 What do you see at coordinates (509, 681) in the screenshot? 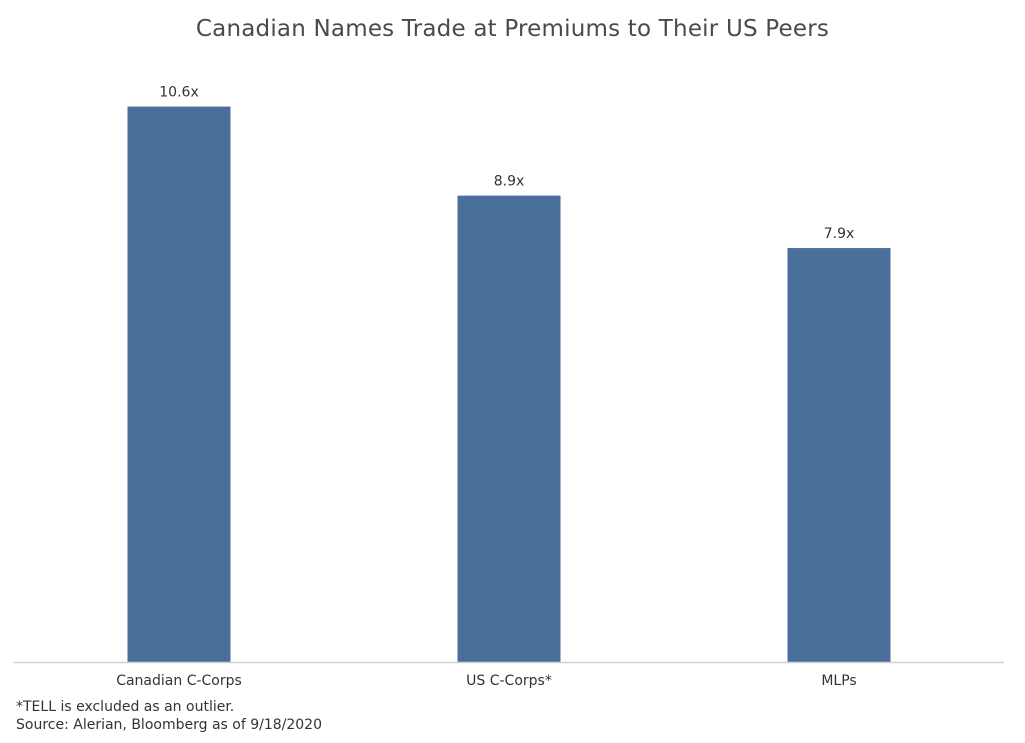
I see `category-label-2: US C-Corps*` at bounding box center [509, 681].